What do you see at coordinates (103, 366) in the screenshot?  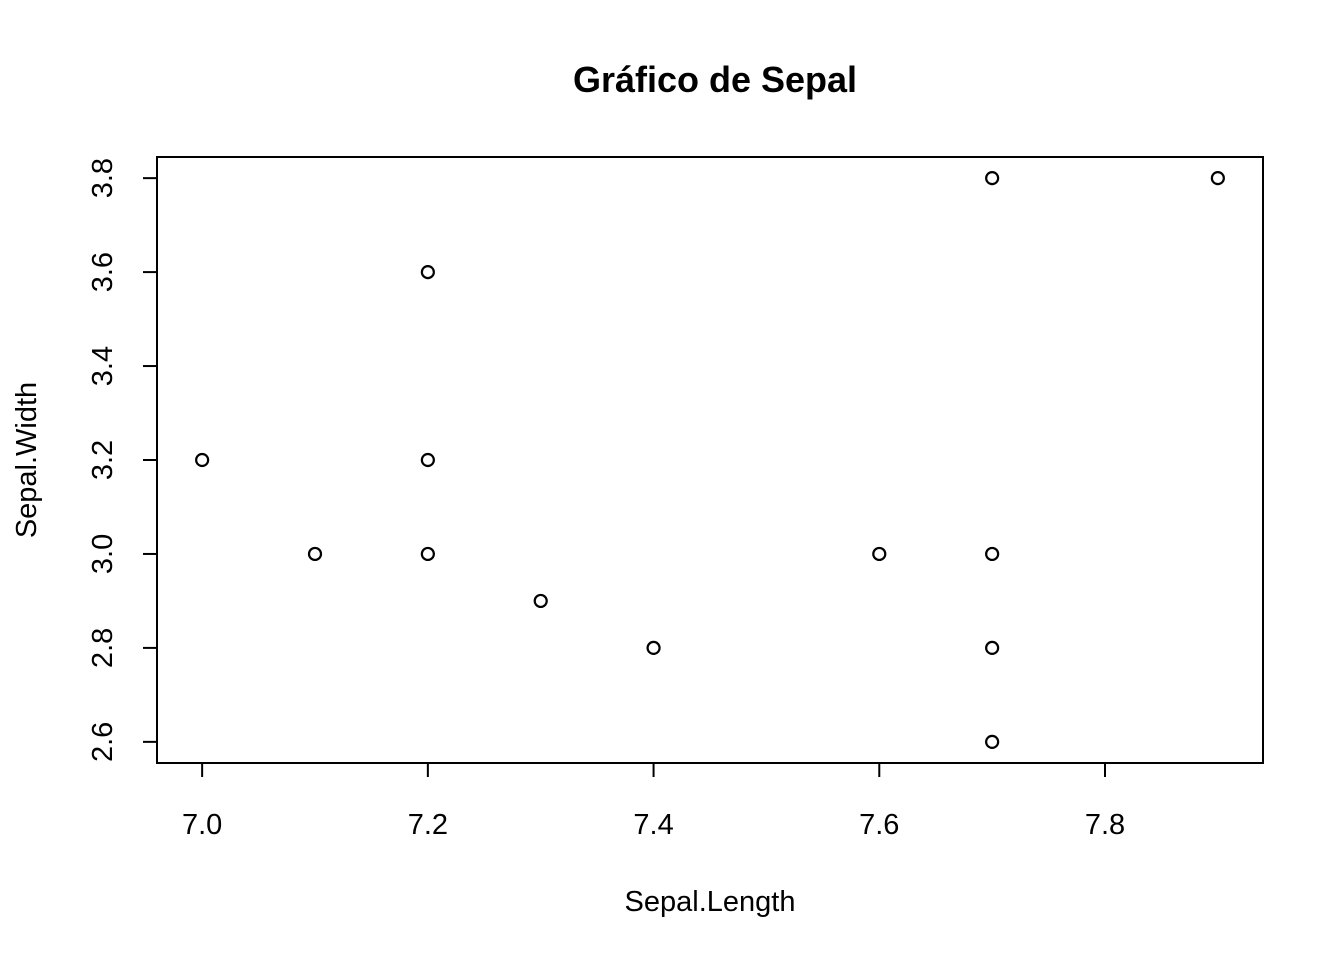 I see `y-tick-label: 3.4` at bounding box center [103, 366].